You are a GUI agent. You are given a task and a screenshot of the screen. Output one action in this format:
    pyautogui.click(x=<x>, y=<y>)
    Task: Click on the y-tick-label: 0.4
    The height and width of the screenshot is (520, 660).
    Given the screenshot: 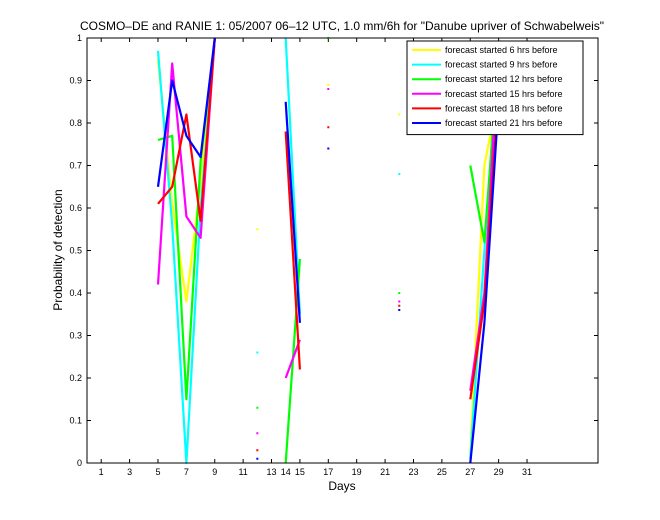 What is the action you would take?
    pyautogui.click(x=75, y=293)
    